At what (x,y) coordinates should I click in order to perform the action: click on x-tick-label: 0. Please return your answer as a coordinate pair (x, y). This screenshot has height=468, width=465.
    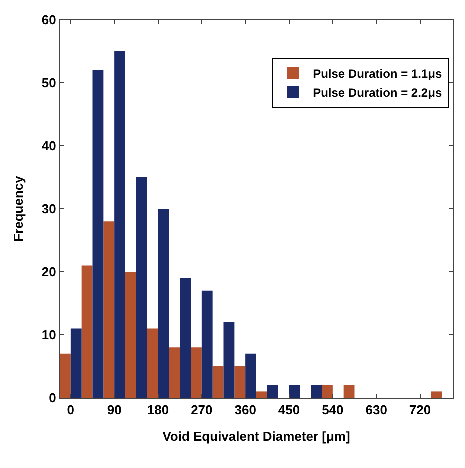
    Looking at the image, I should click on (71, 410).